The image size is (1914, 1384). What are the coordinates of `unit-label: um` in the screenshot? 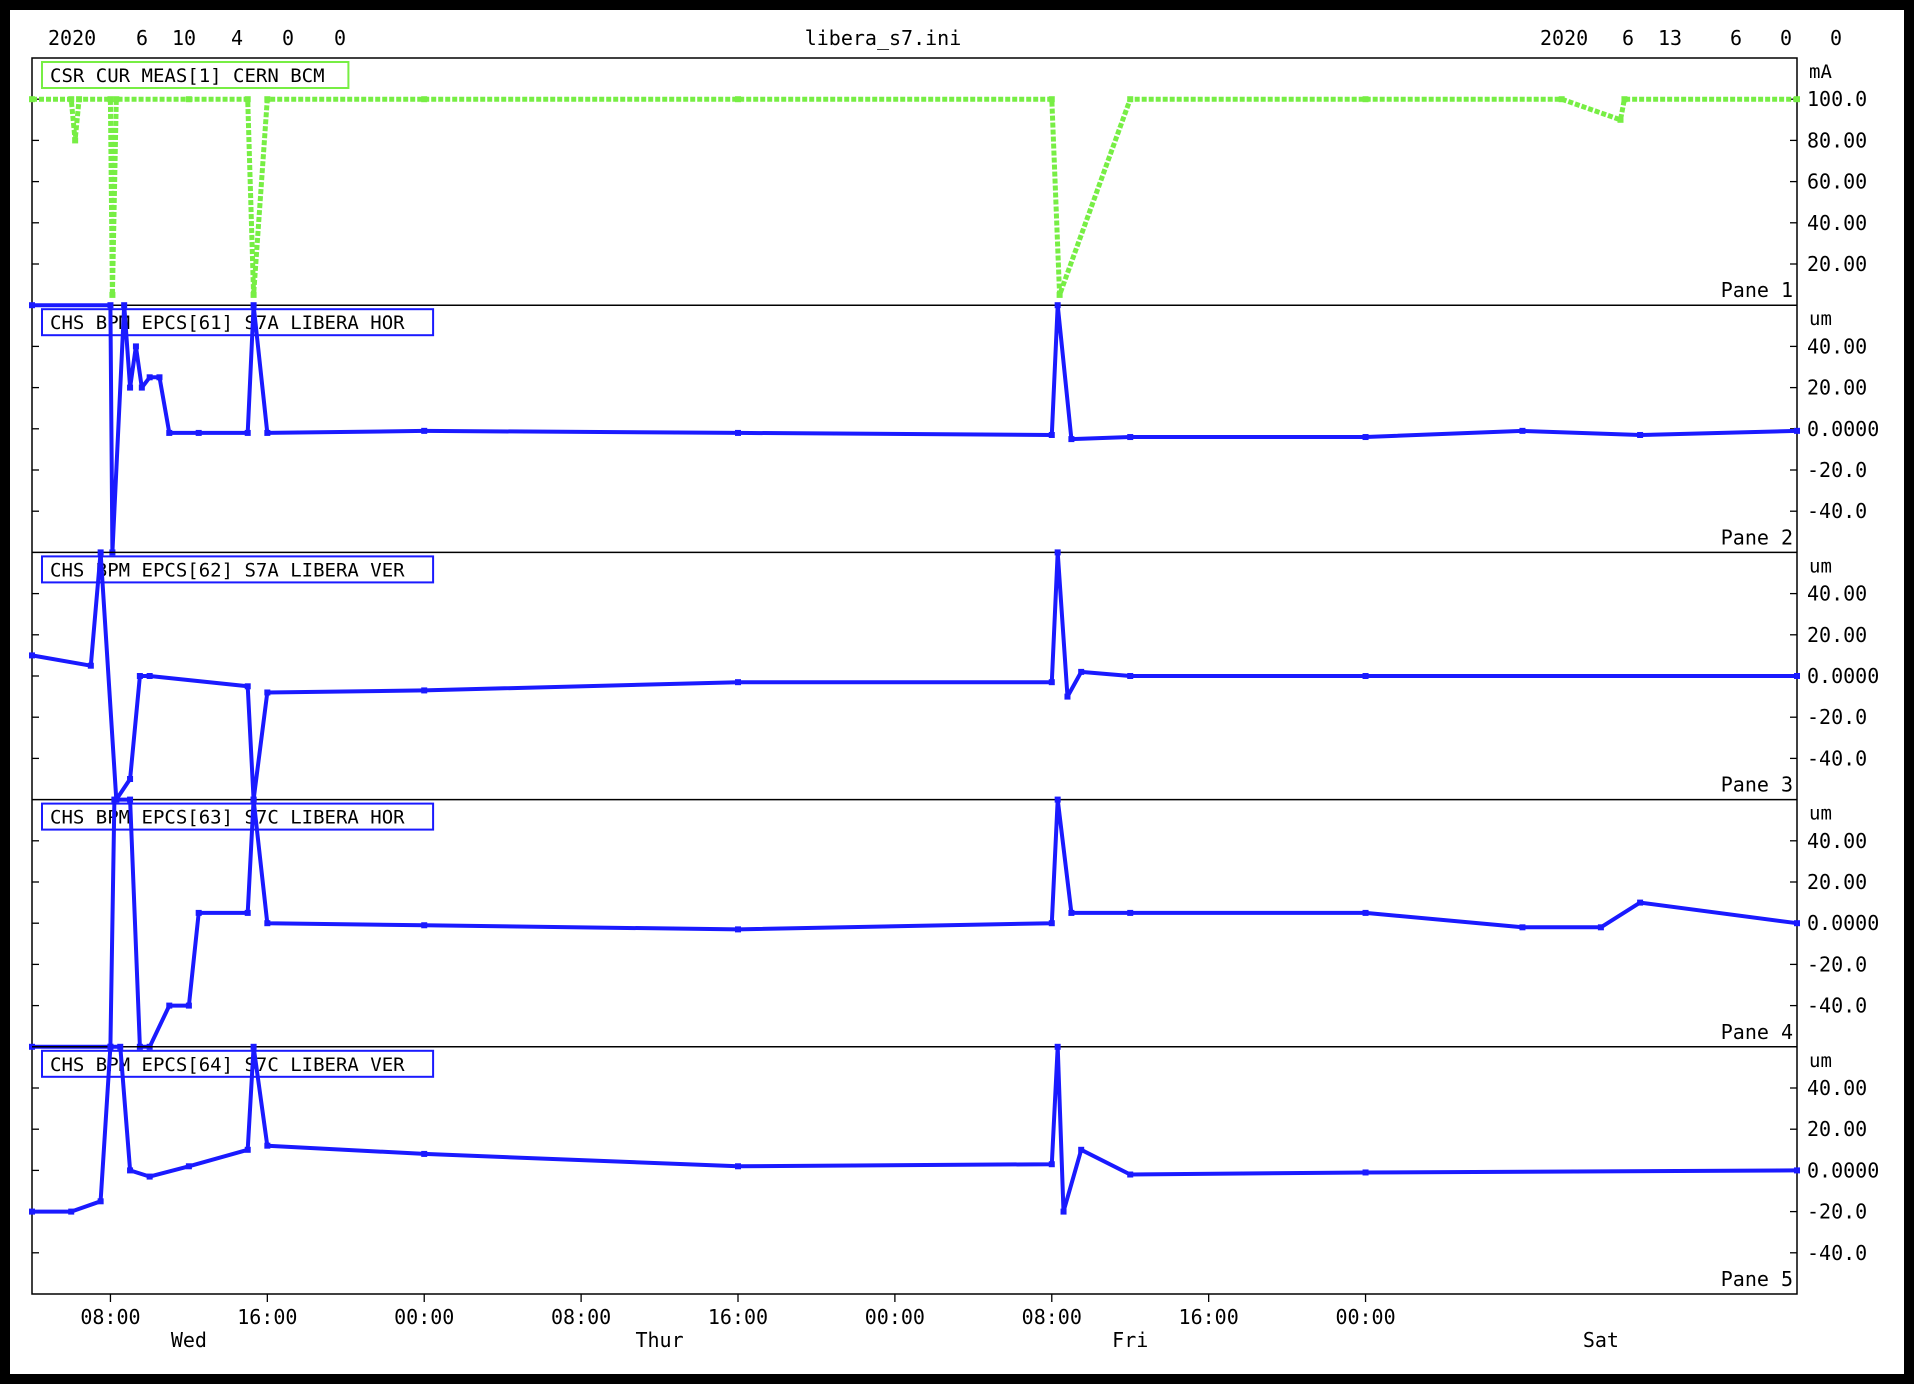 It's located at (1820, 814).